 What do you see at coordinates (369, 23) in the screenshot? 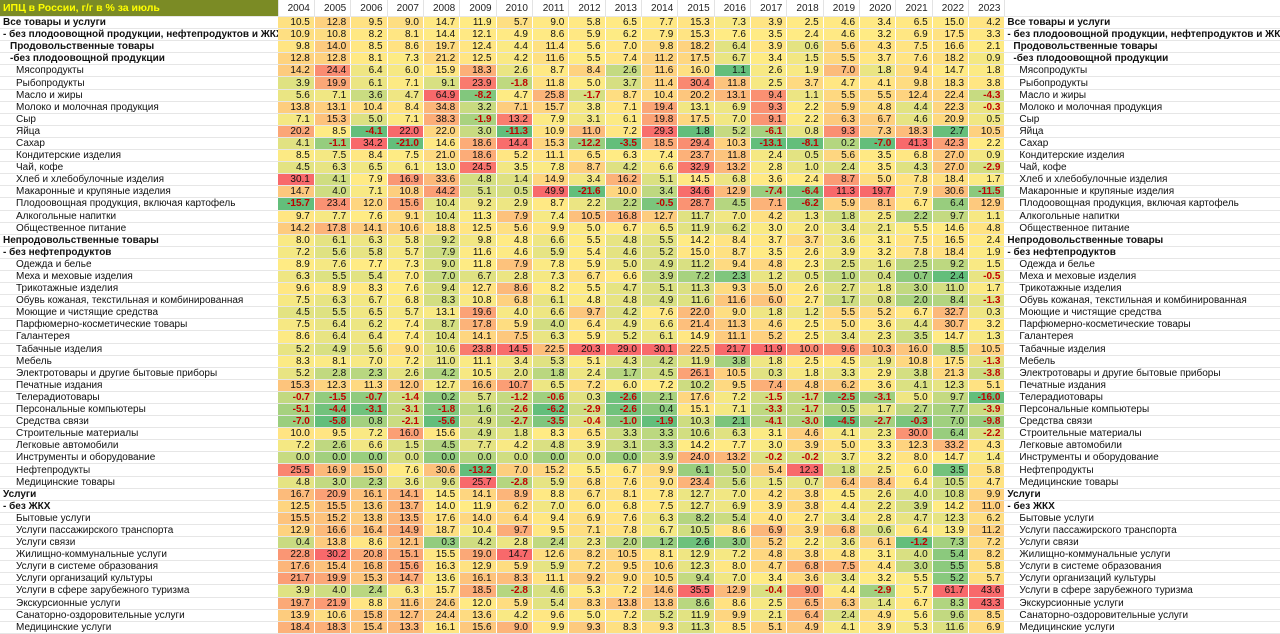
I see `value-cell: 9.5` at bounding box center [369, 23].